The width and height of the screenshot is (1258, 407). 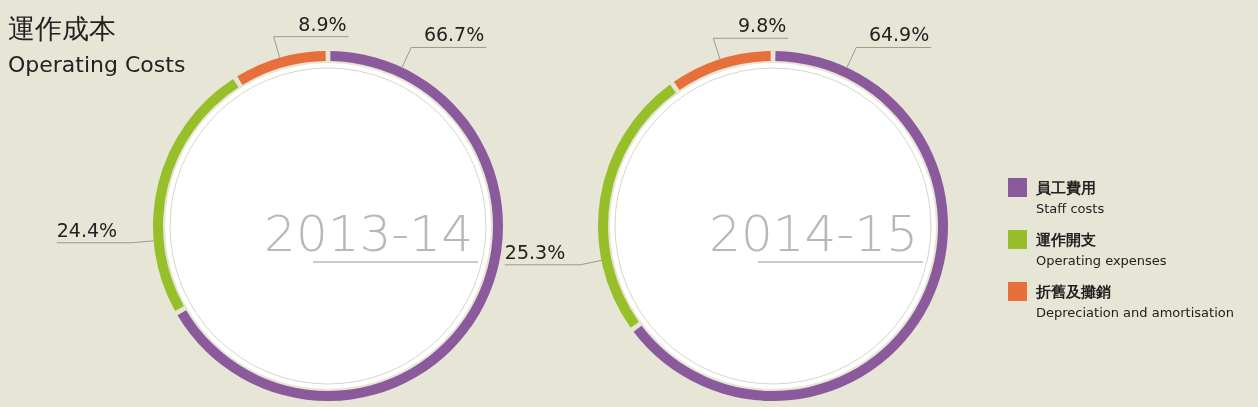 I want to click on text: Operating Costs, so click(x=97, y=64).